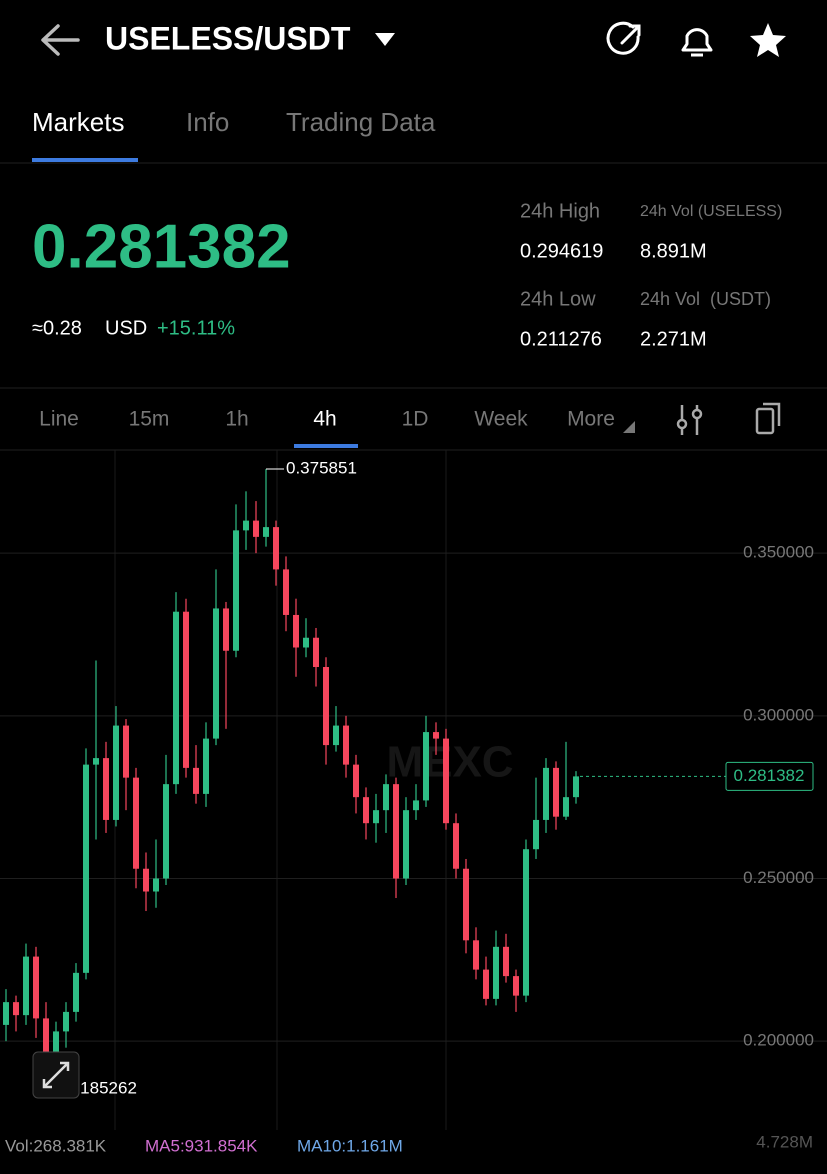 This screenshot has width=827, height=1174. Describe the element at coordinates (324, 419) in the screenshot. I see `interval-tab: 4h` at that location.